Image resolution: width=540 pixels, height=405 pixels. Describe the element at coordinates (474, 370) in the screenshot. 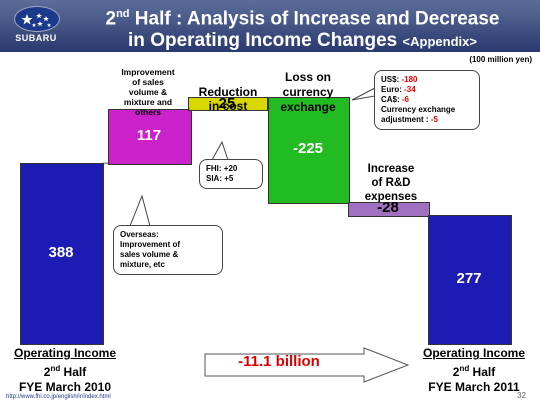

I see `label-fye2011: Operating Income 2nd Half FYE March 2011` at that location.